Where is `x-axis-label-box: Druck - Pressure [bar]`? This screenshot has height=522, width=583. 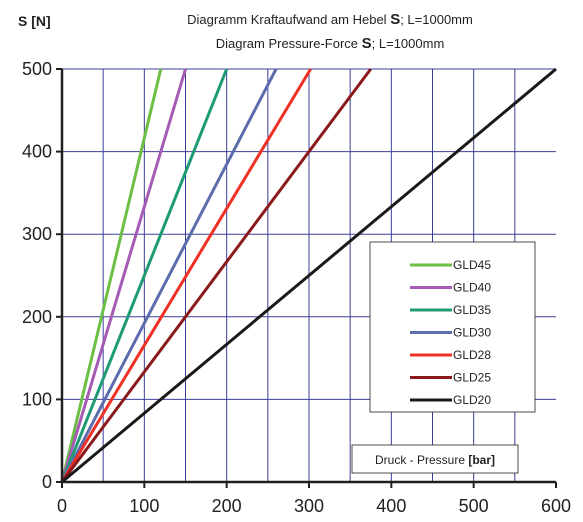 x-axis-label-box: Druck - Pressure [bar] is located at coordinates (435, 459).